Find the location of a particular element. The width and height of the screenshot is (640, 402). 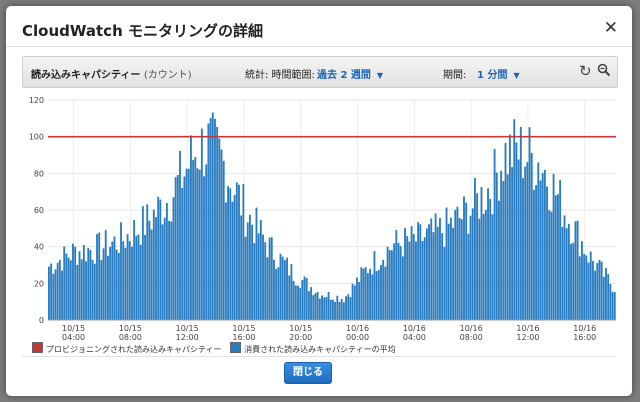

legend-label-consumed: 消費された読み込みキャパシティーの平均 is located at coordinates (320, 349).